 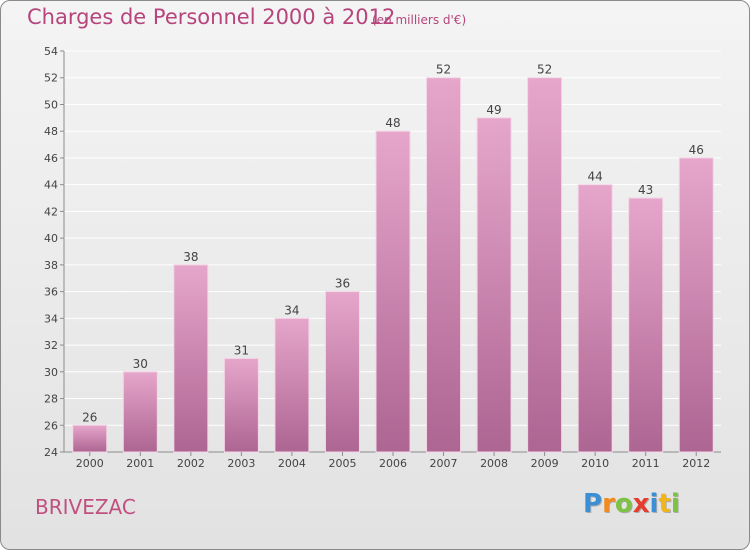 I want to click on y-tick-label: 54, so click(x=51, y=51).